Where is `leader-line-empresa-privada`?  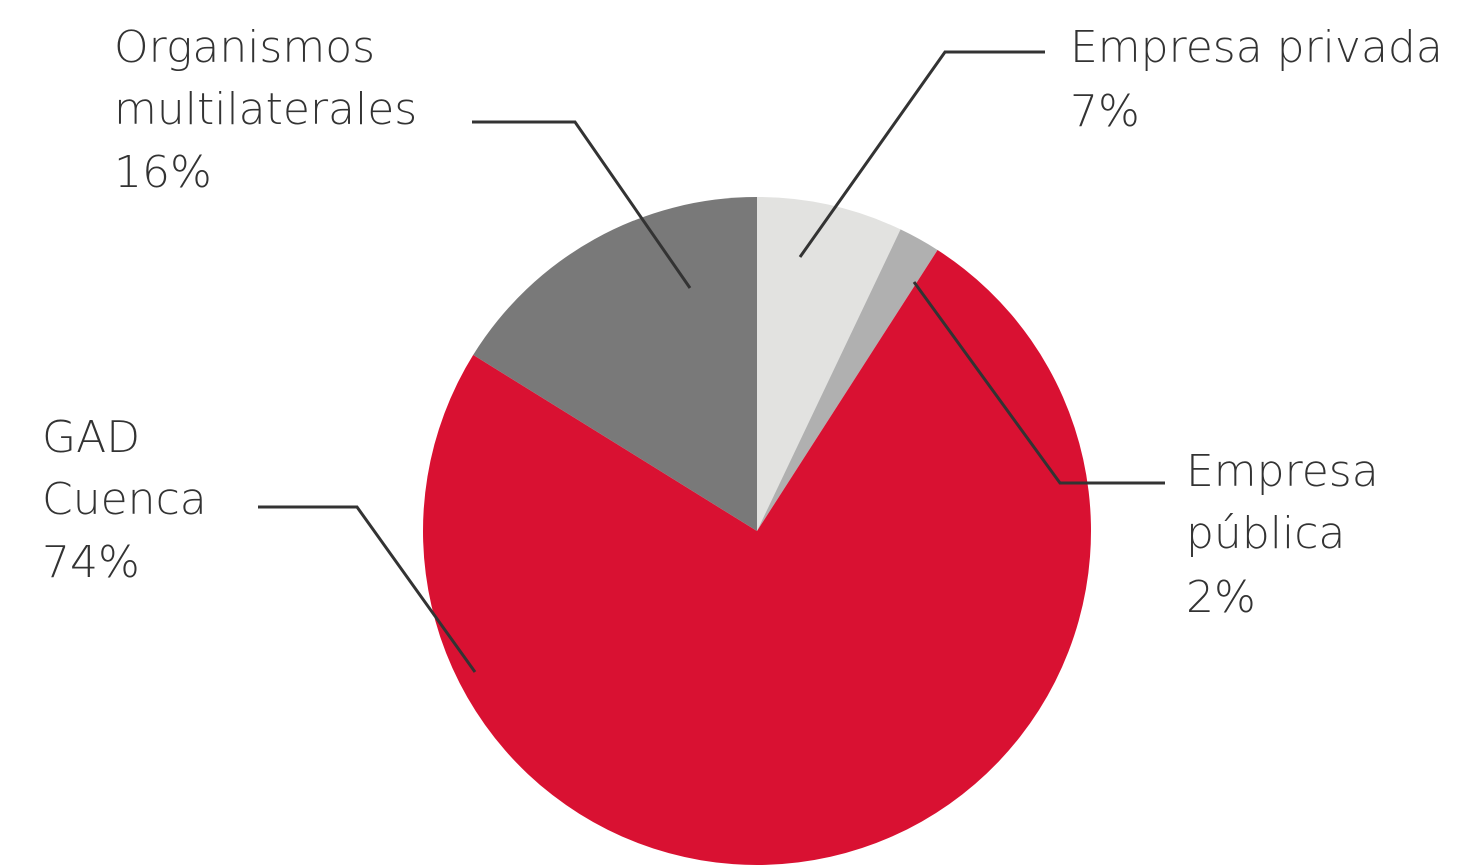
leader-line-empresa-privada is located at coordinates (921, 154).